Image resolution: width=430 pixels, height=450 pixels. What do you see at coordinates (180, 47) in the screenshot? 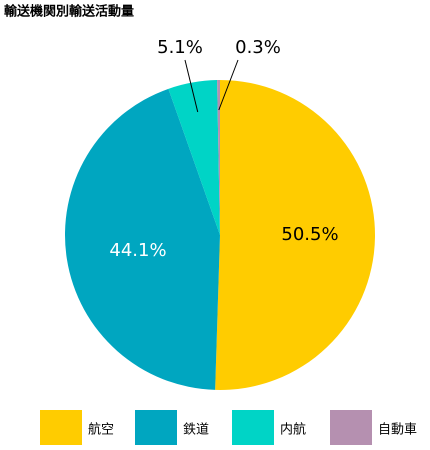
I see `data-label: 5.1%` at bounding box center [180, 47].